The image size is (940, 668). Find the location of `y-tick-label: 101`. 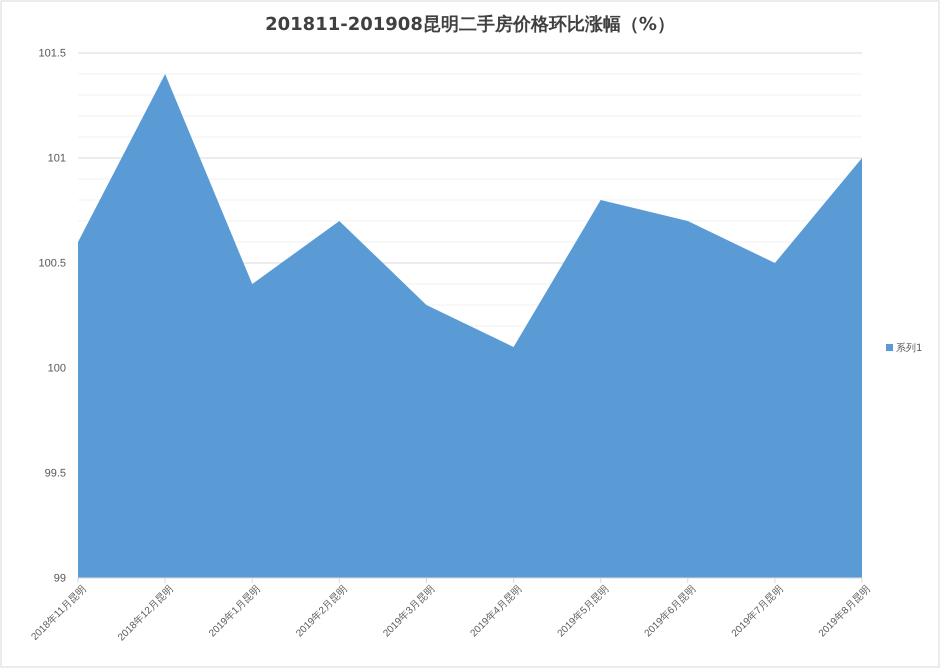

y-tick-label: 101 is located at coordinates (57, 158).